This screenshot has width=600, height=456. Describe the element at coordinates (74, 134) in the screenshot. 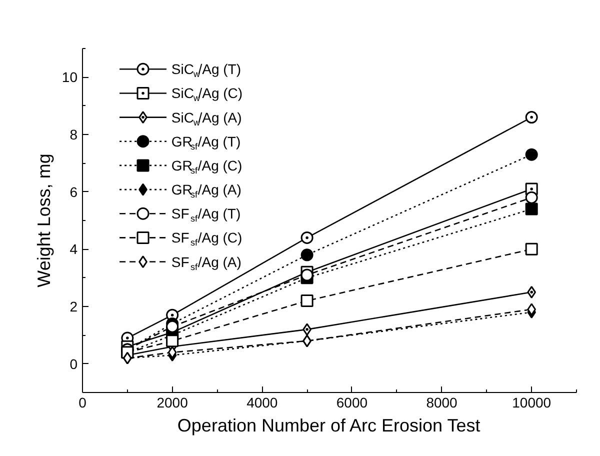

I see `y-tick-label: 8` at that location.